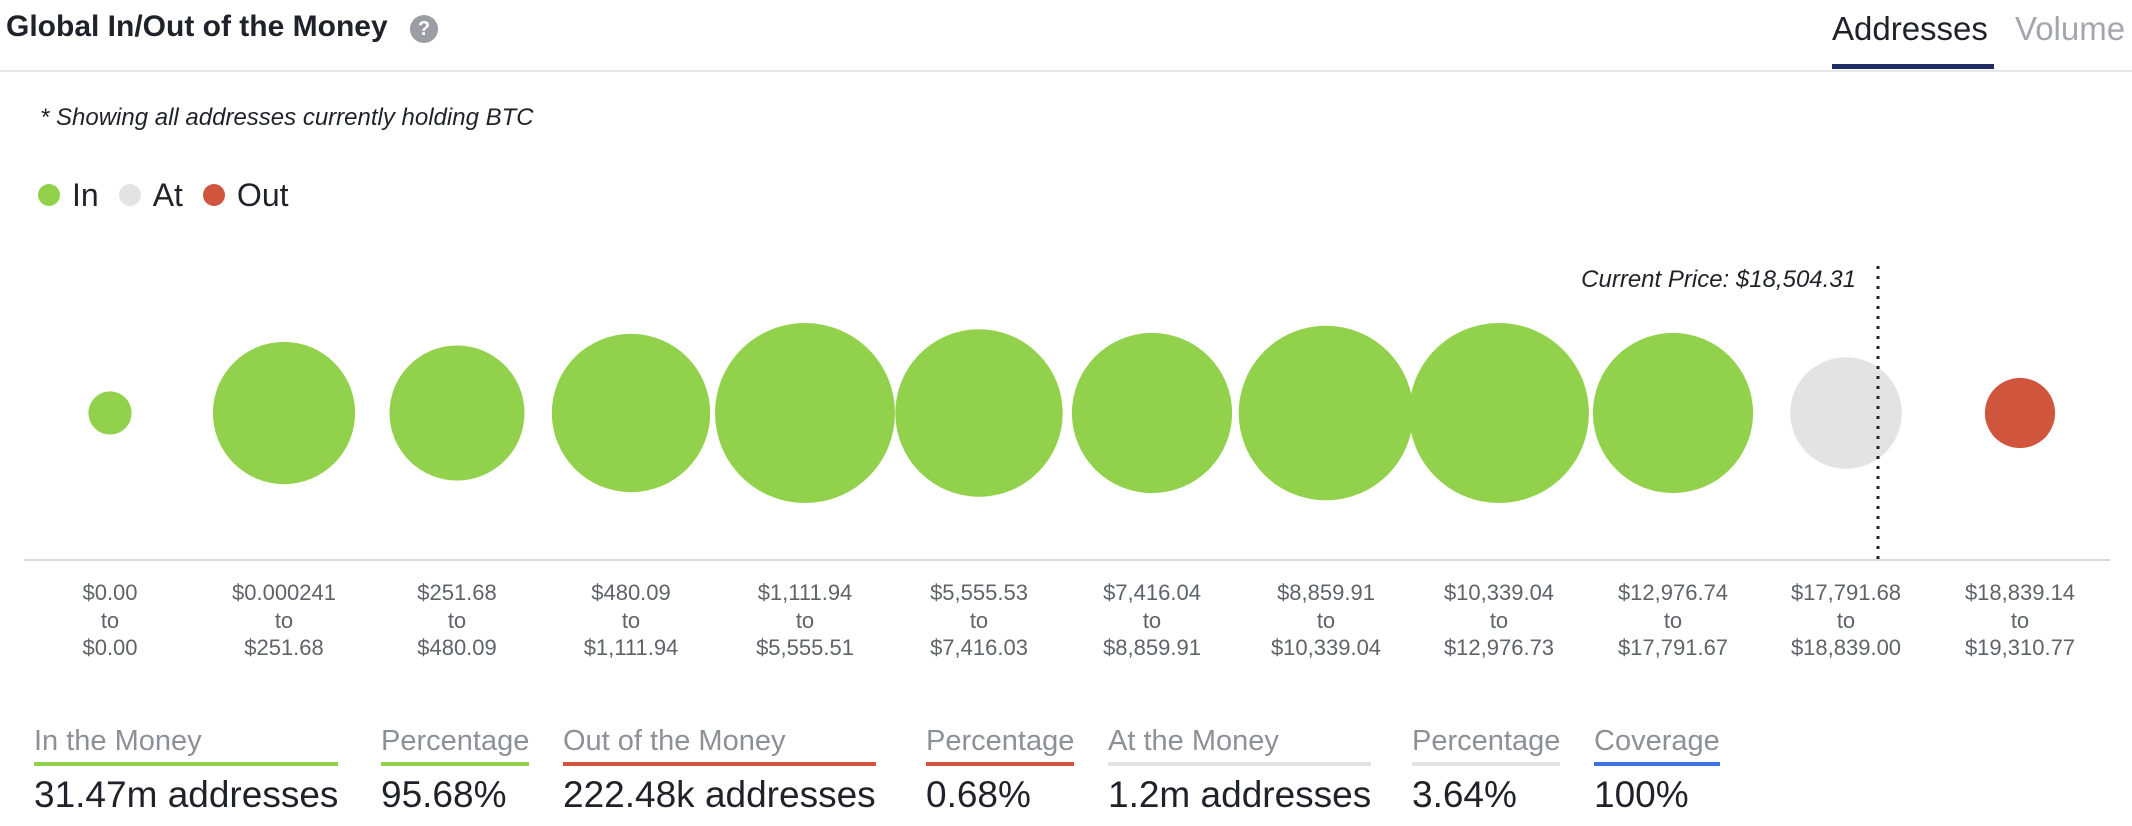 The width and height of the screenshot is (2132, 826). I want to click on legend-label-at: At, so click(167, 194).